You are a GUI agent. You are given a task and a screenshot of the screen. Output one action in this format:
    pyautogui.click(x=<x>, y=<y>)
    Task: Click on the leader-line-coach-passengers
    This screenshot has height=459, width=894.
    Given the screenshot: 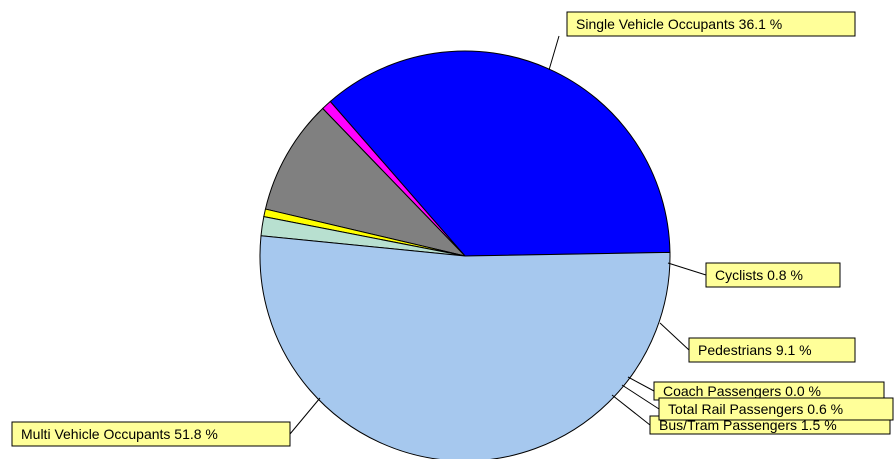 What is the action you would take?
    pyautogui.click(x=641, y=384)
    